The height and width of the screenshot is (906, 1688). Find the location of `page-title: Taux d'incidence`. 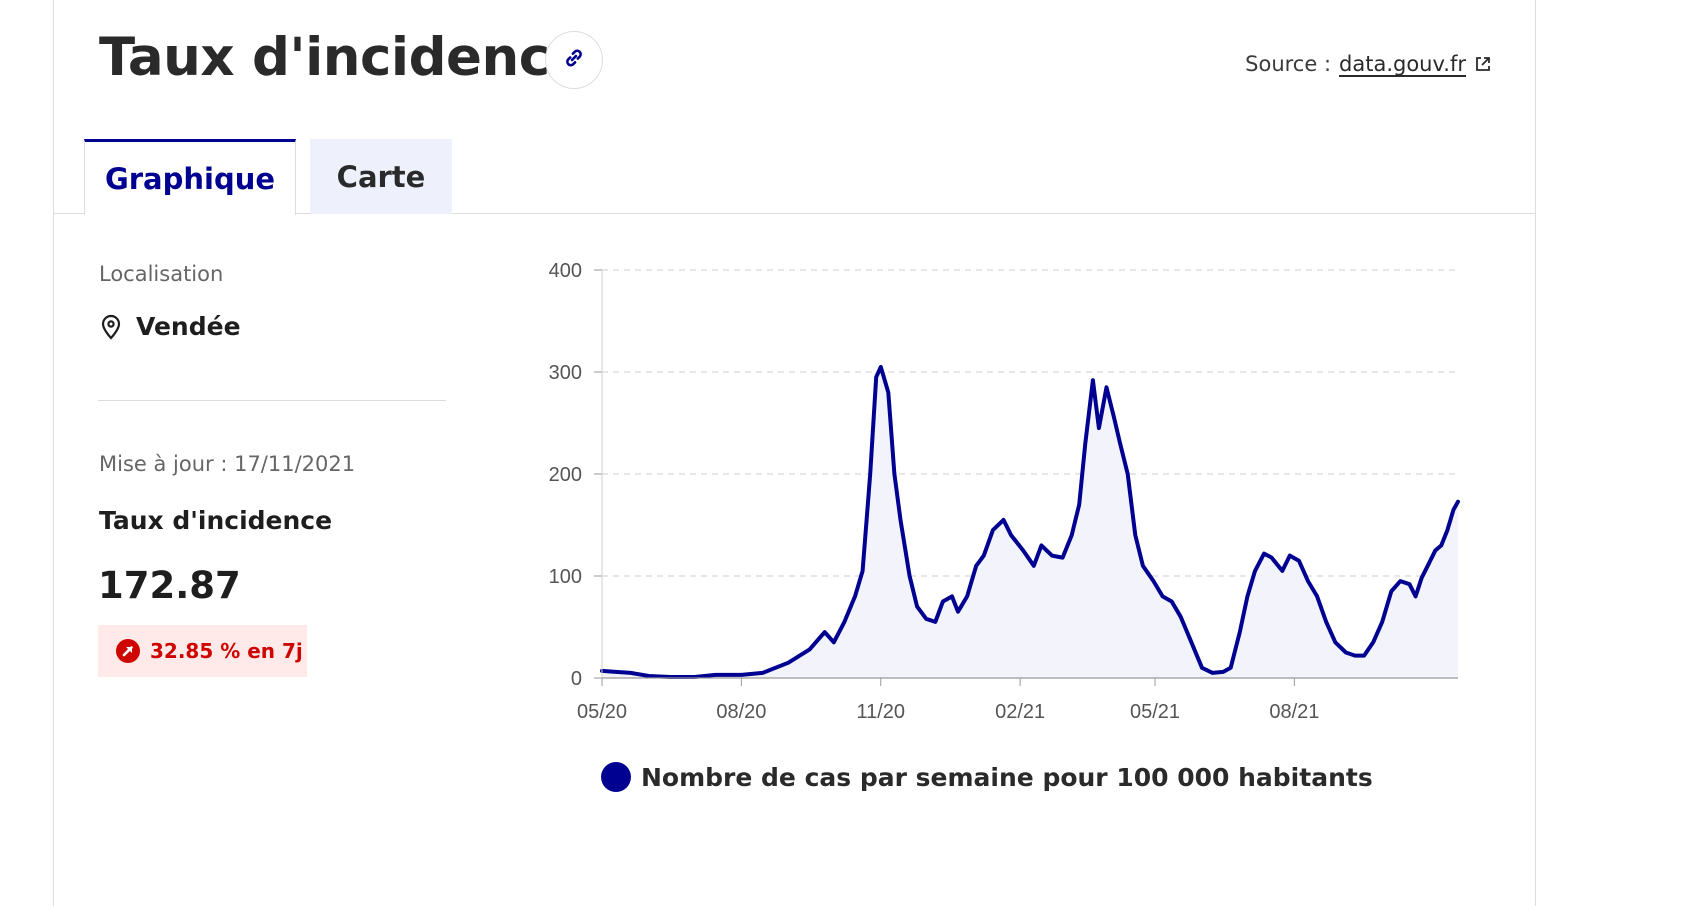

page-title: Taux d'incidence is located at coordinates (342, 57).